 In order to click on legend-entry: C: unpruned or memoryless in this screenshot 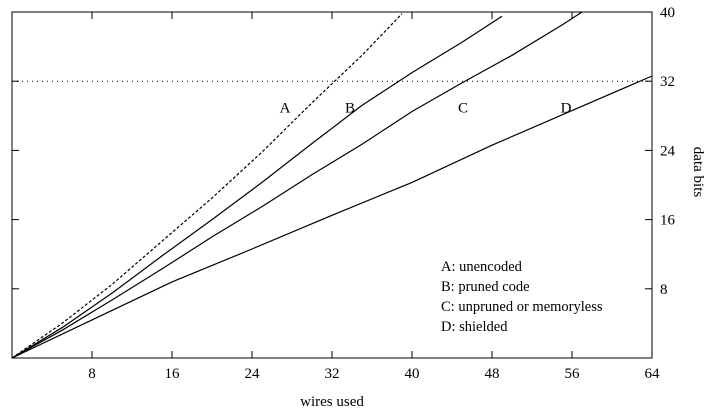, I will do `click(522, 307)`.